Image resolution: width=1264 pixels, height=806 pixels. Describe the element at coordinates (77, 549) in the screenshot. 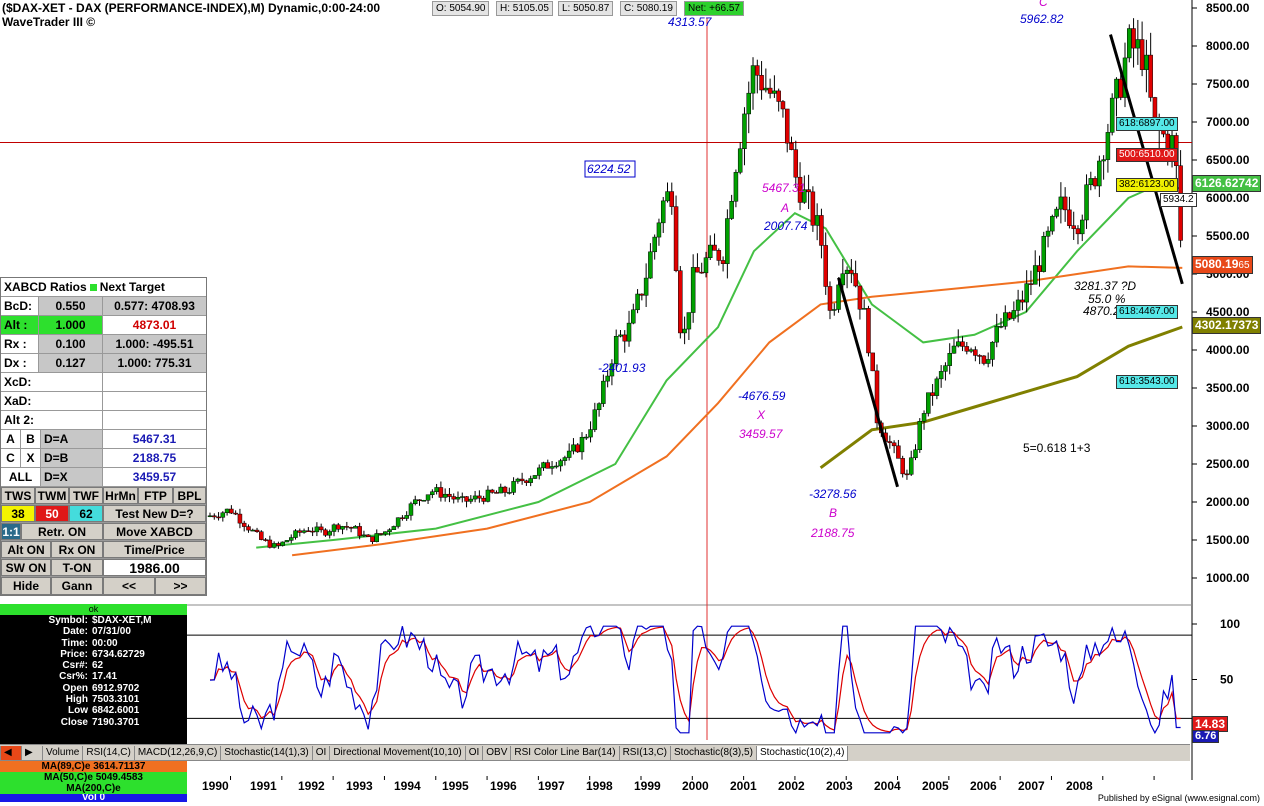

I see `rx-on-button: Rx ON` at that location.